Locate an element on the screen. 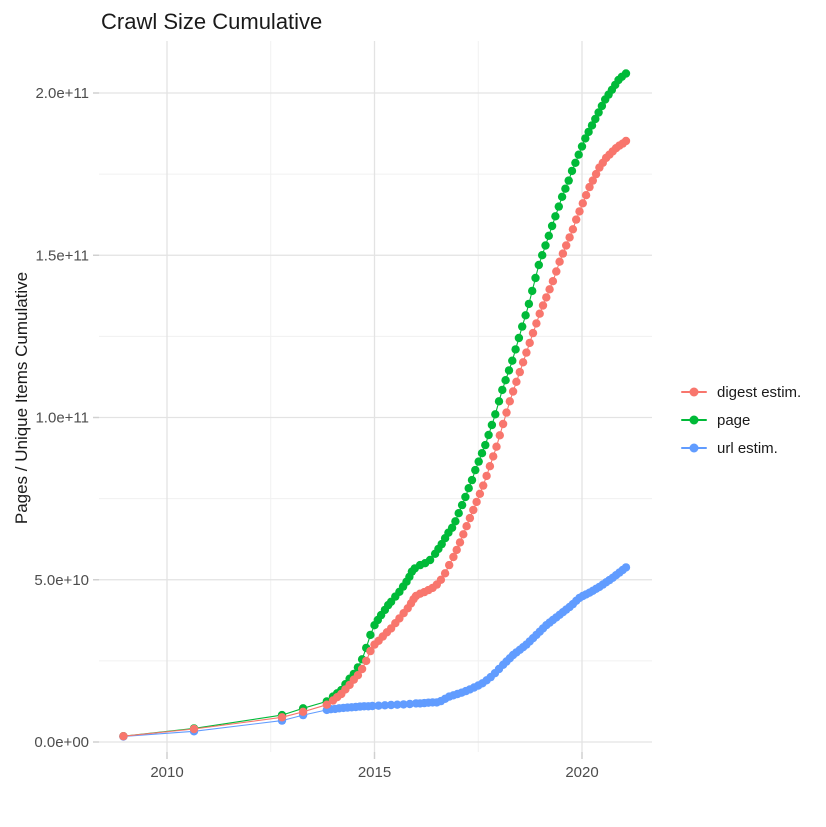  legend-label: url estim. is located at coordinates (747, 448).